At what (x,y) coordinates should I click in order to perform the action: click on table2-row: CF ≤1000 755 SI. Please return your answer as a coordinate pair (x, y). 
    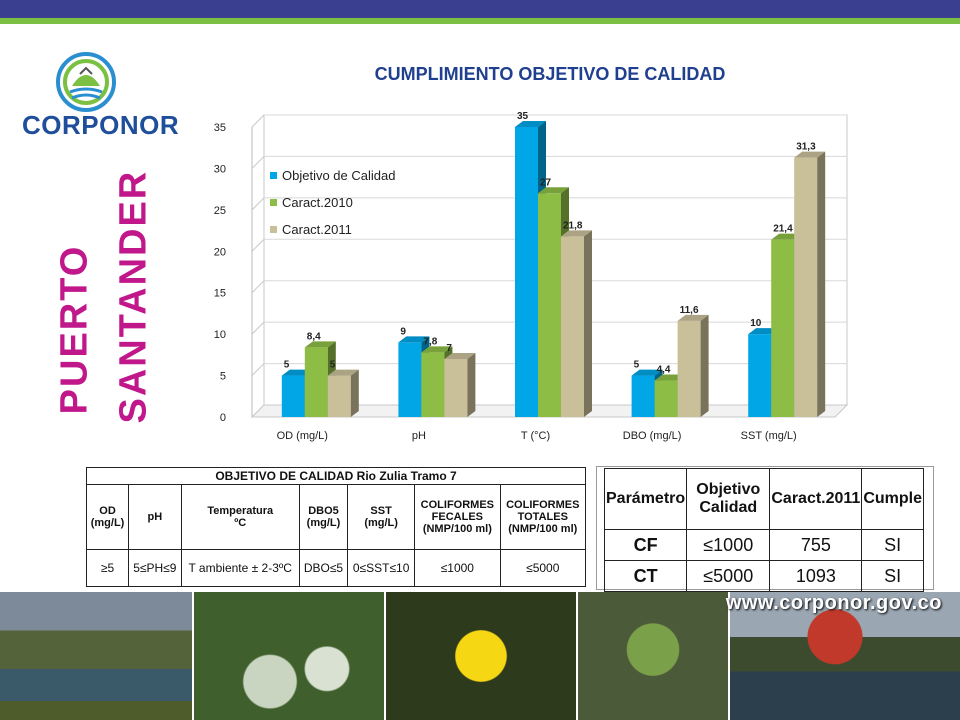
    Looking at the image, I should click on (763, 545).